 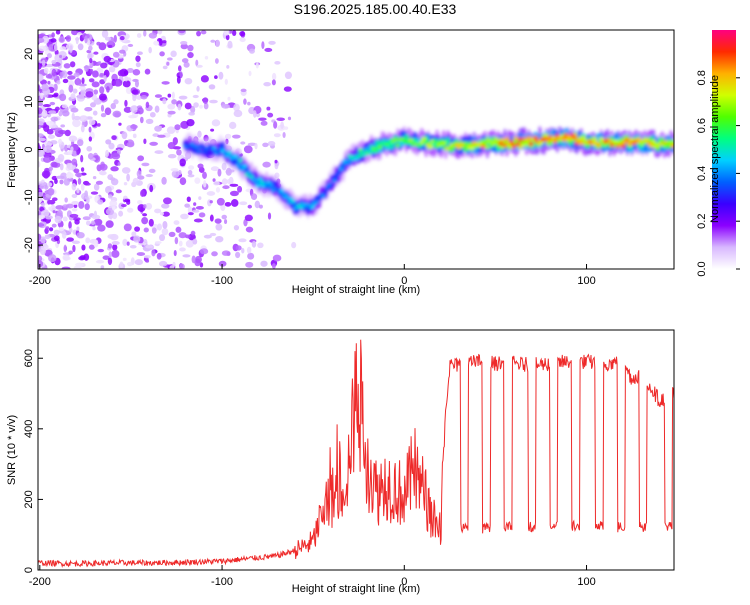 What do you see at coordinates (715, 149) in the screenshot?
I see `colorbar-label: Normalized spectral amplitude` at bounding box center [715, 149].